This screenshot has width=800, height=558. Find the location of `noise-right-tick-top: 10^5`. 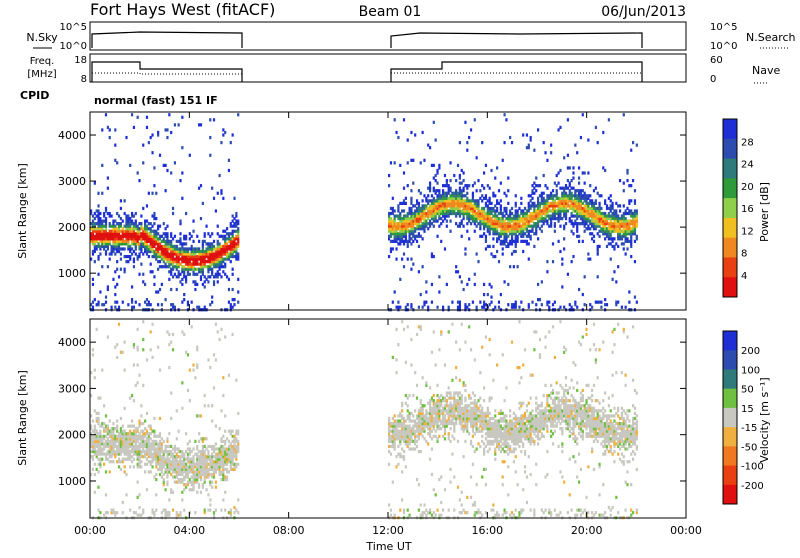

noise-right-tick-top: 10^5 is located at coordinates (723, 27).